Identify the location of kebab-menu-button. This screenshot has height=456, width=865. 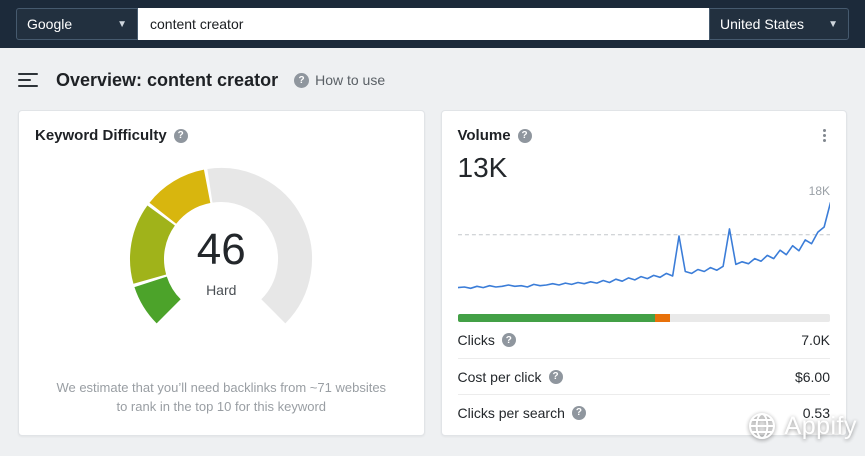
(824, 135).